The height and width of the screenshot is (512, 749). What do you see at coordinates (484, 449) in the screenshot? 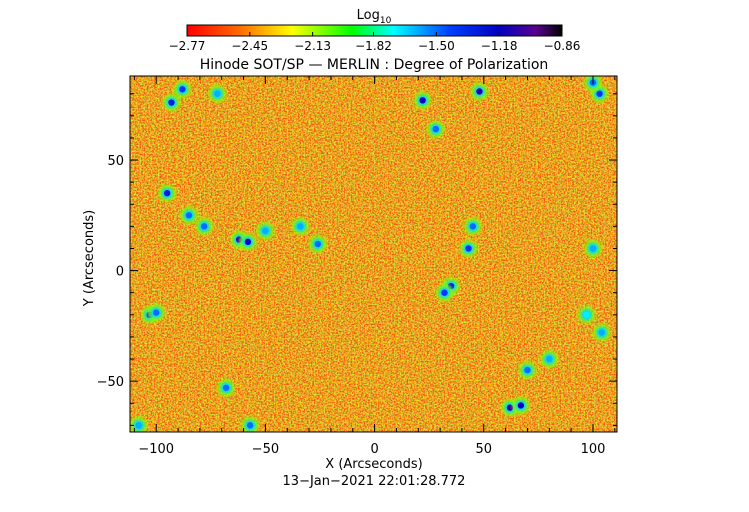
I see `x-tick-label: 50` at bounding box center [484, 449].